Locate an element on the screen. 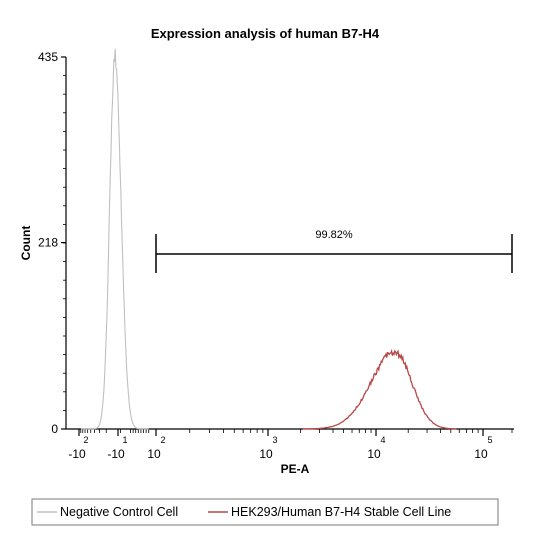 This screenshot has height=547, width=547. x-tick-exponent: 3 is located at coordinates (274, 440).